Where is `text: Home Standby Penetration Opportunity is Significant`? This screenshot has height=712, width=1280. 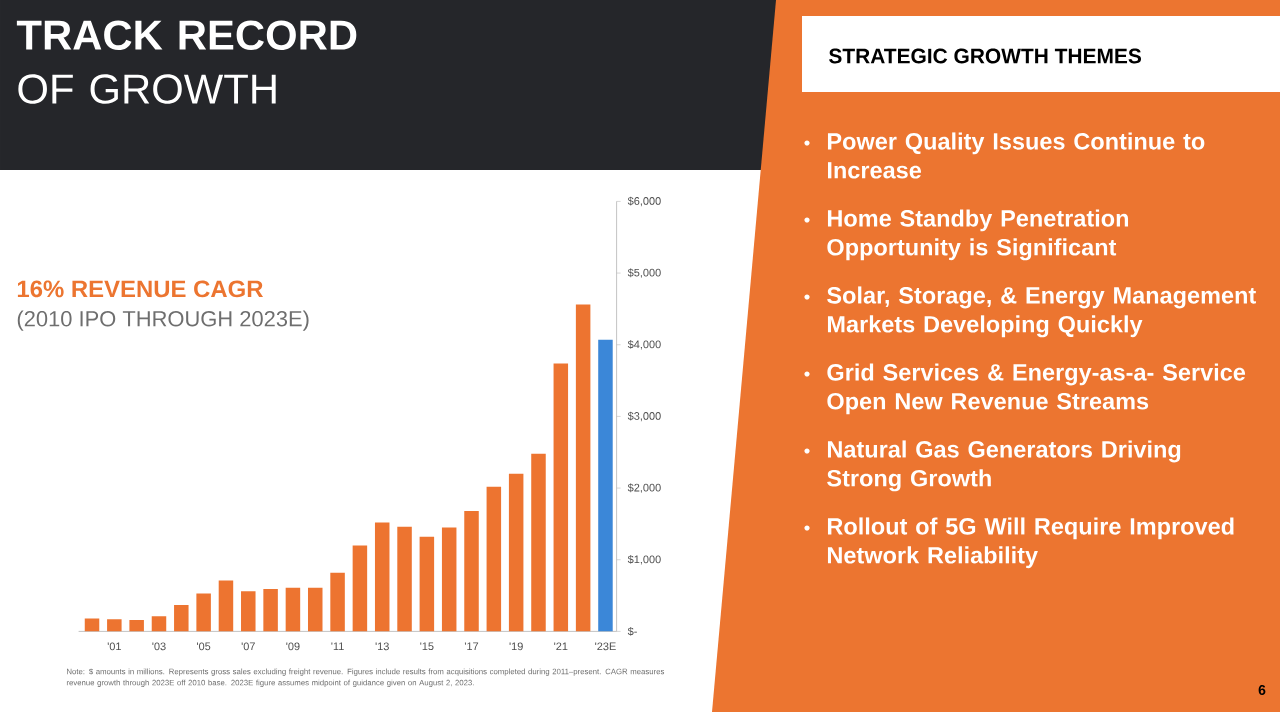
text: Home Standby Penetration Opportunity is Significant is located at coordinates (978, 235).